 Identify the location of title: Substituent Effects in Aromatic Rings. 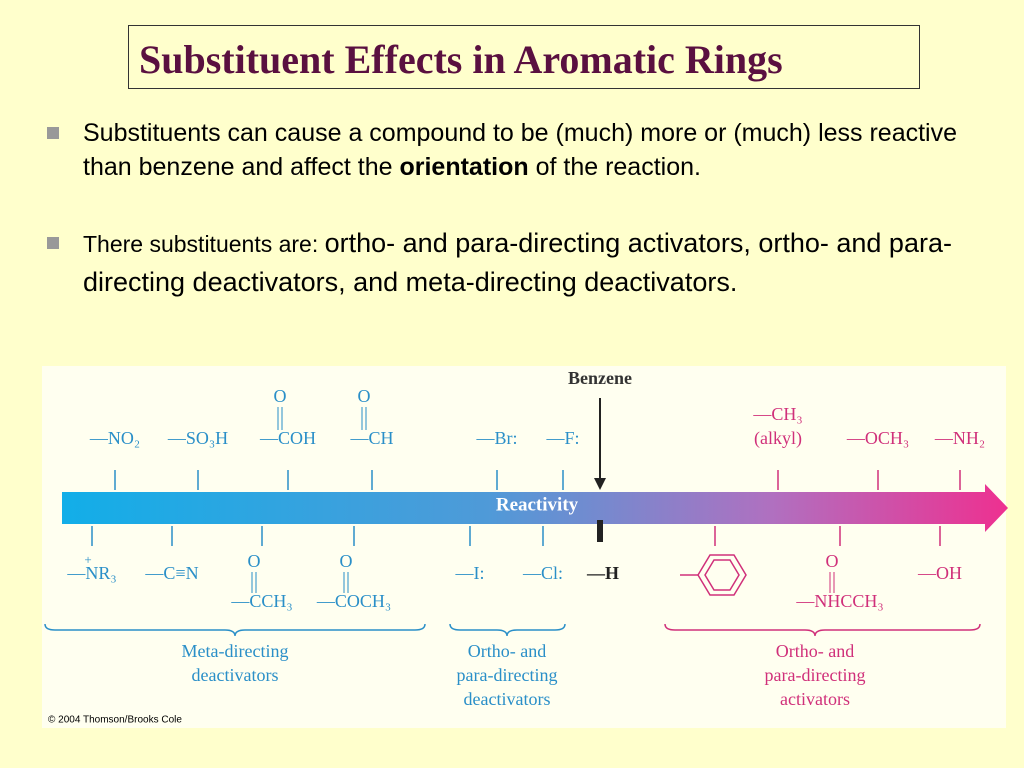
(461, 59).